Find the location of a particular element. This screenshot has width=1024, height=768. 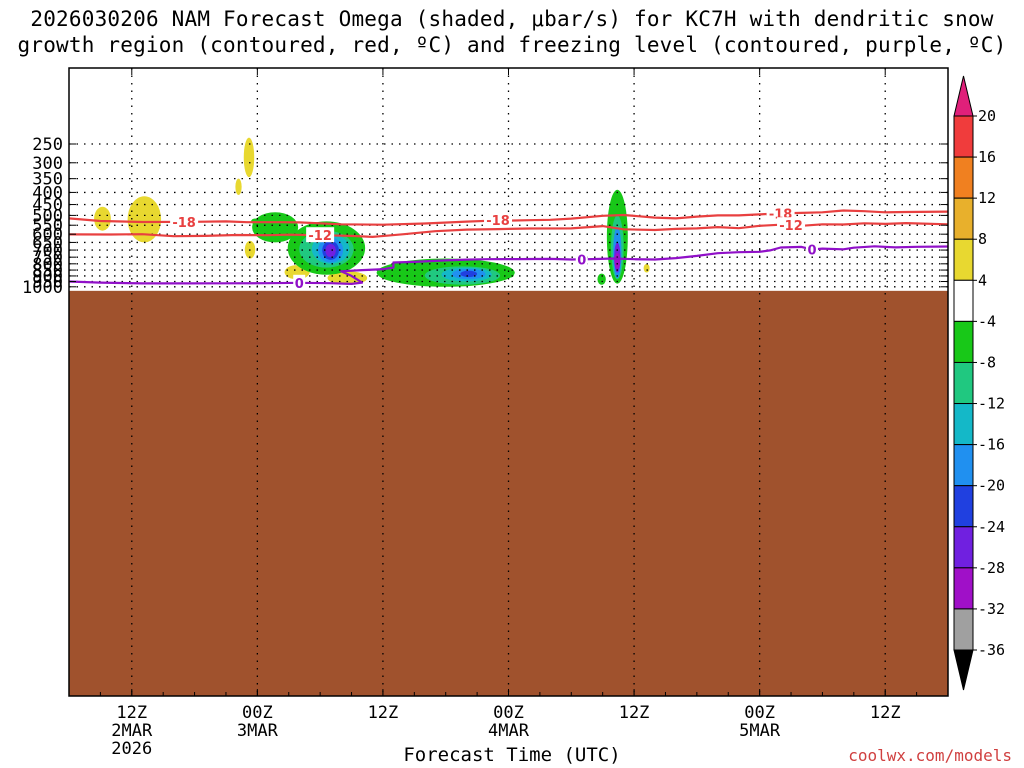

colorbar-label-4: 4 is located at coordinates (982, 280).